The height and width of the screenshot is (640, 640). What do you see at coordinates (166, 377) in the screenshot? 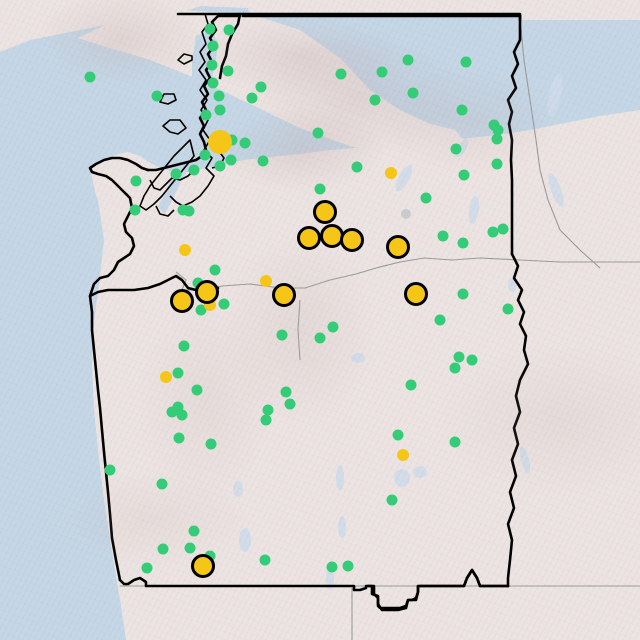
I see `station-medium-mcminnville` at bounding box center [166, 377].